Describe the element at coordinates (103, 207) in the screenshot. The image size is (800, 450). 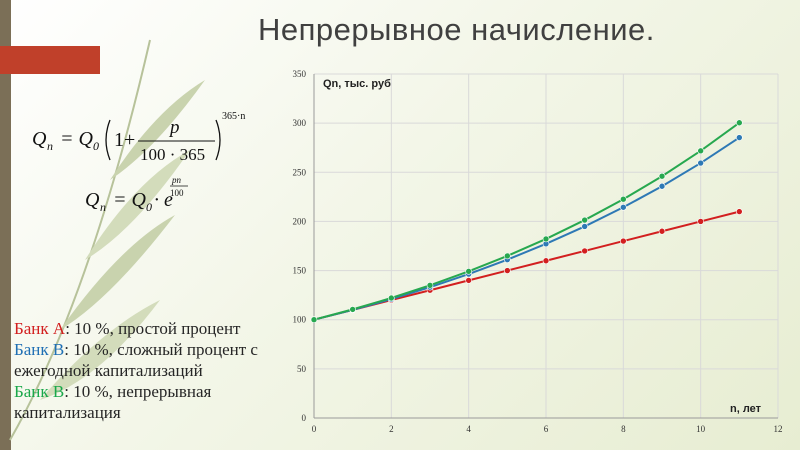
I see `f2-lhs-sub: n` at that location.